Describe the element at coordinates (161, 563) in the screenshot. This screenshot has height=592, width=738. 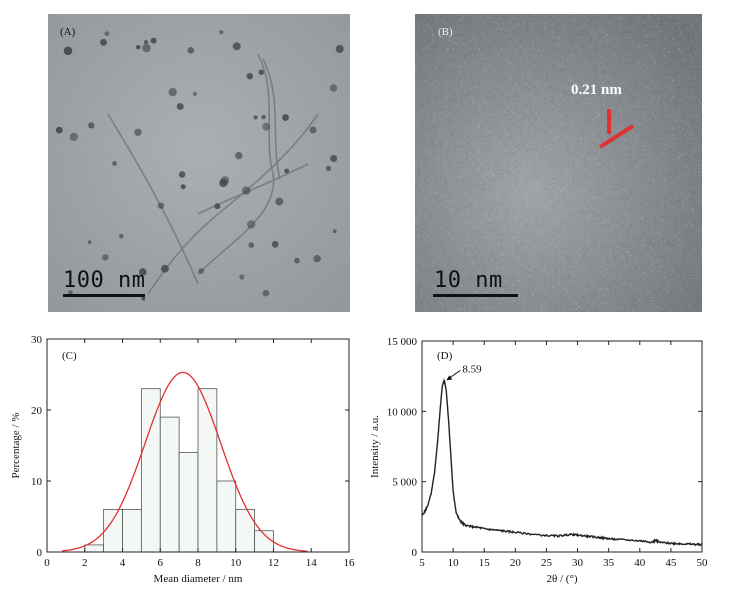
I see `x-tick-label: 6` at that location.